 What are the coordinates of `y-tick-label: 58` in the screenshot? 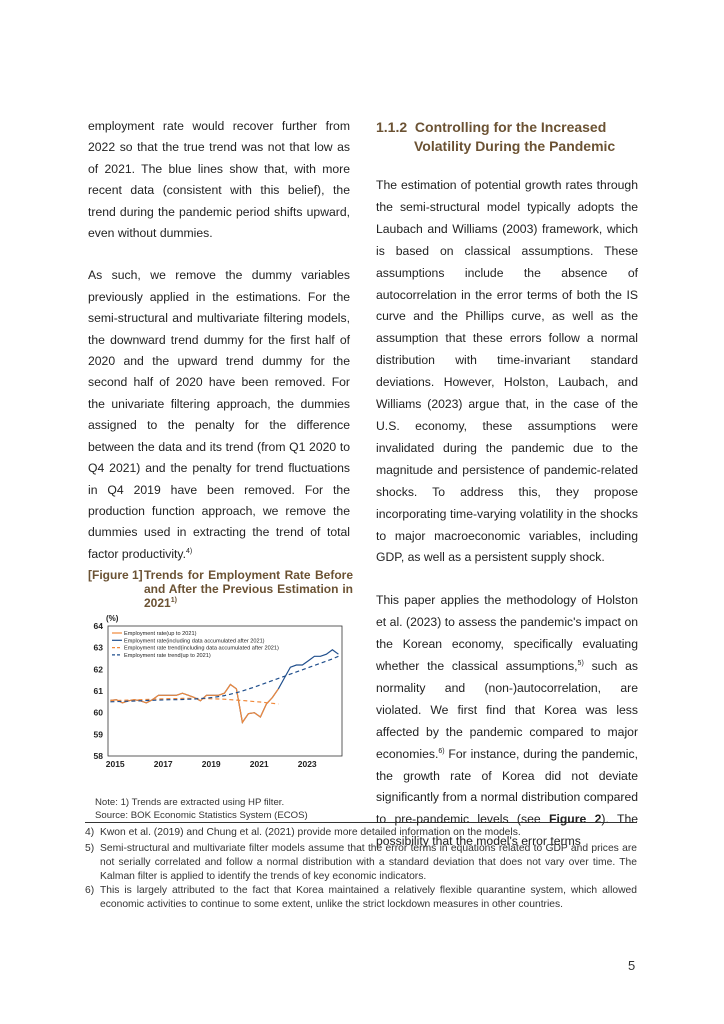 It's located at (99, 756).